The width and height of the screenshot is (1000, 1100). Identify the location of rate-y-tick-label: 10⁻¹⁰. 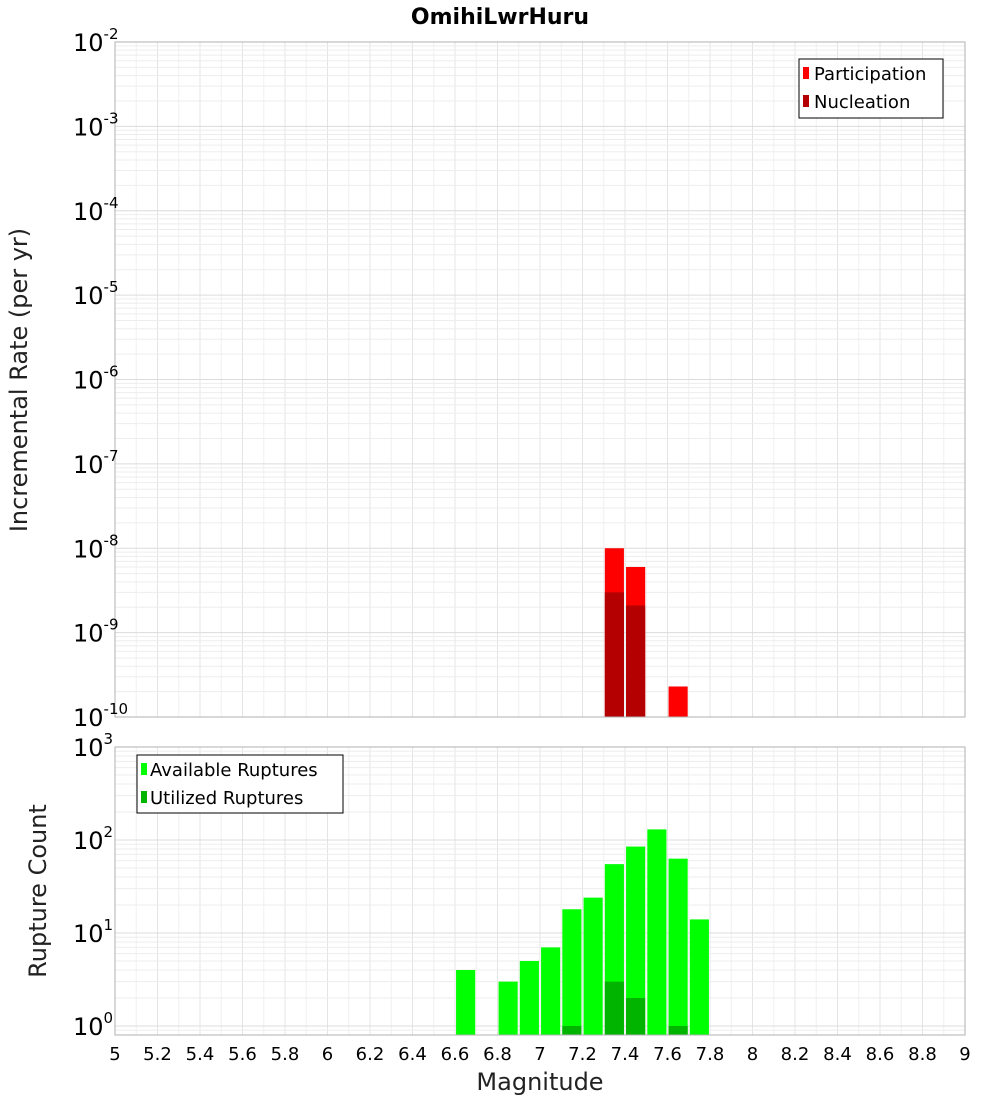
(100, 716).